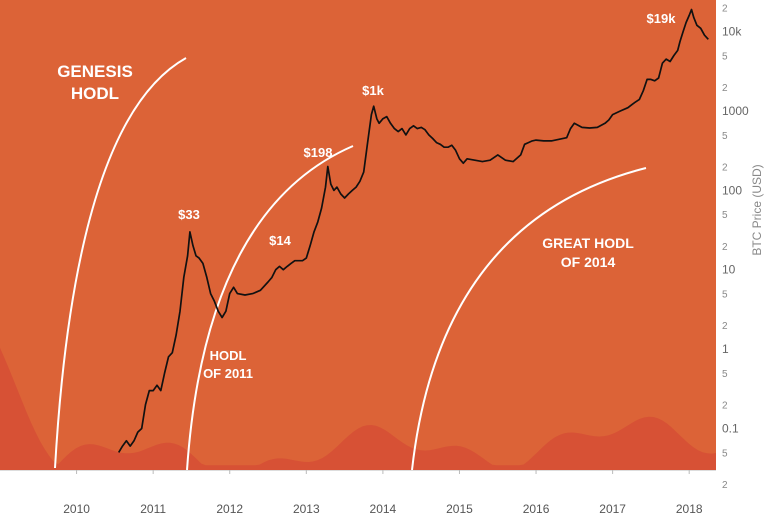 The width and height of the screenshot is (768, 518). I want to click on hodl-2011-label-line2: OF 2011, so click(228, 373).